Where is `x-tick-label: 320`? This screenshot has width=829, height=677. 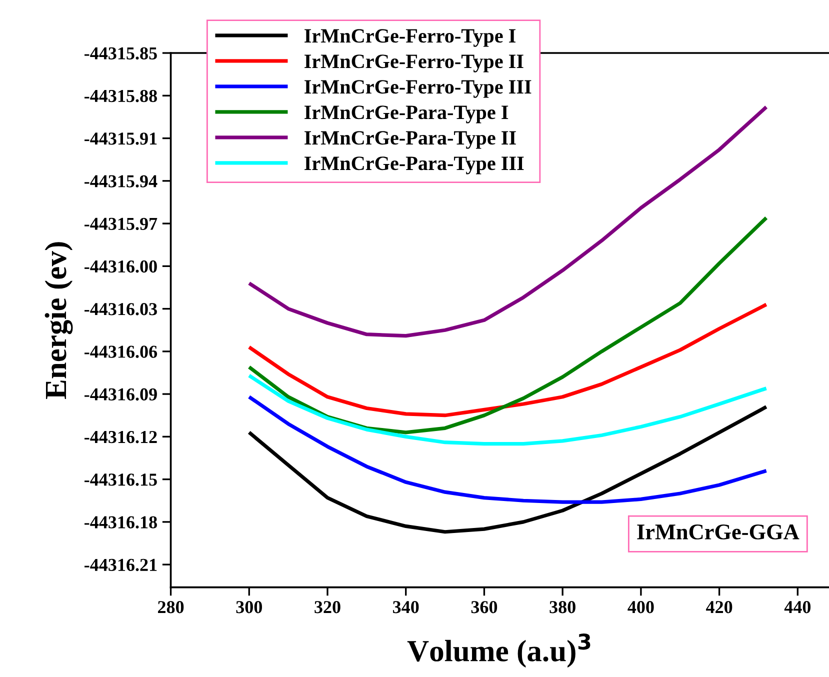 x-tick-label: 320 is located at coordinates (327, 607).